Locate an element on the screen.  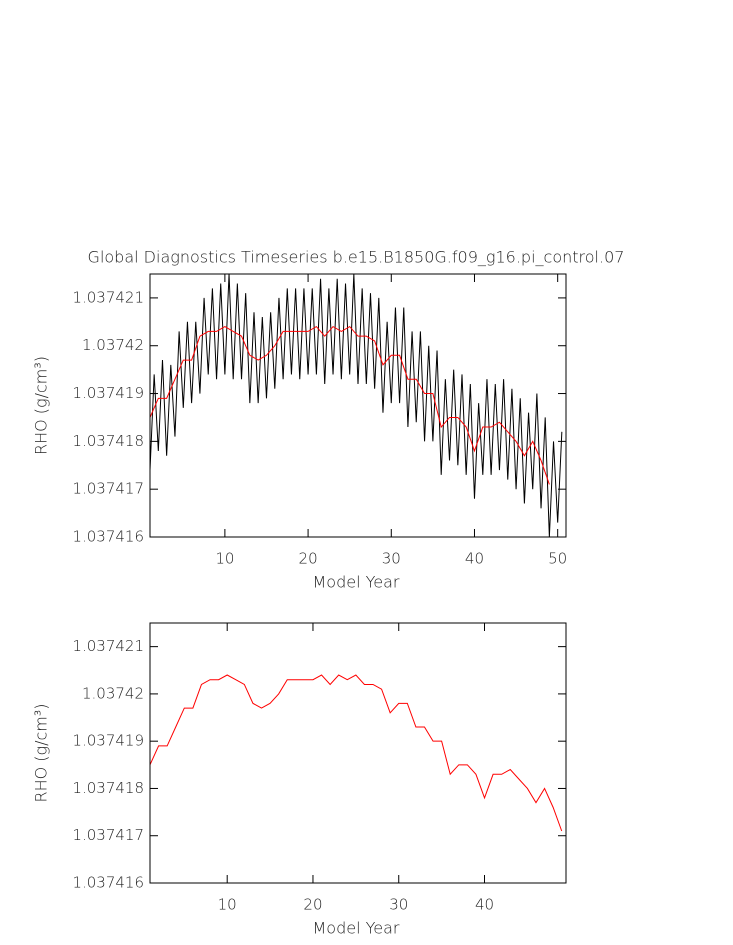
x-tick-label: 50 is located at coordinates (557, 559).